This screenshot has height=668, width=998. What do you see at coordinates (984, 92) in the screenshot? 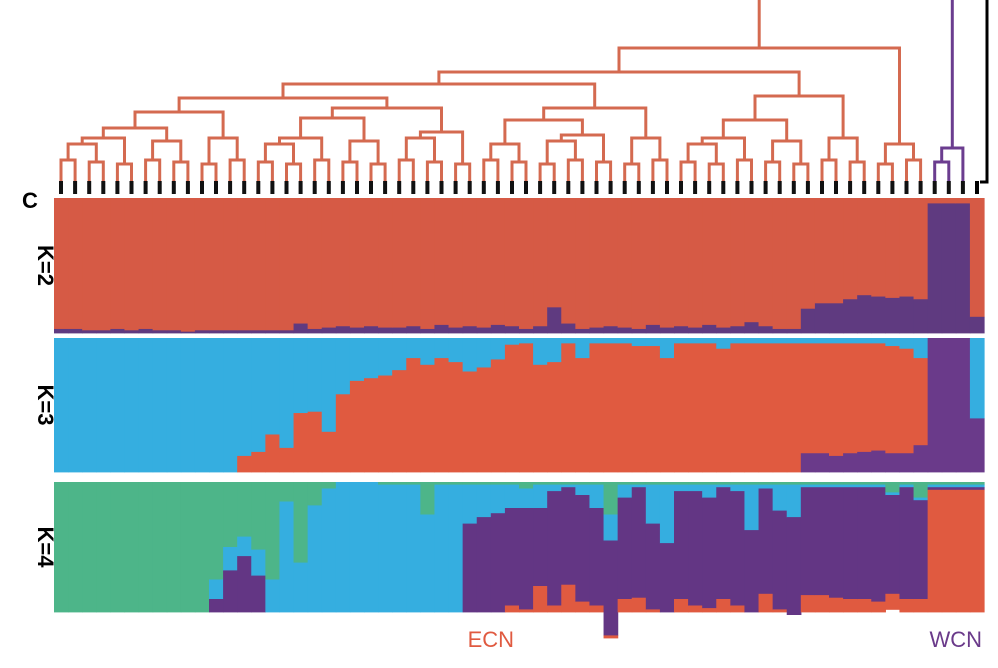
I see `dendrogram-outgroup` at bounding box center [984, 92].